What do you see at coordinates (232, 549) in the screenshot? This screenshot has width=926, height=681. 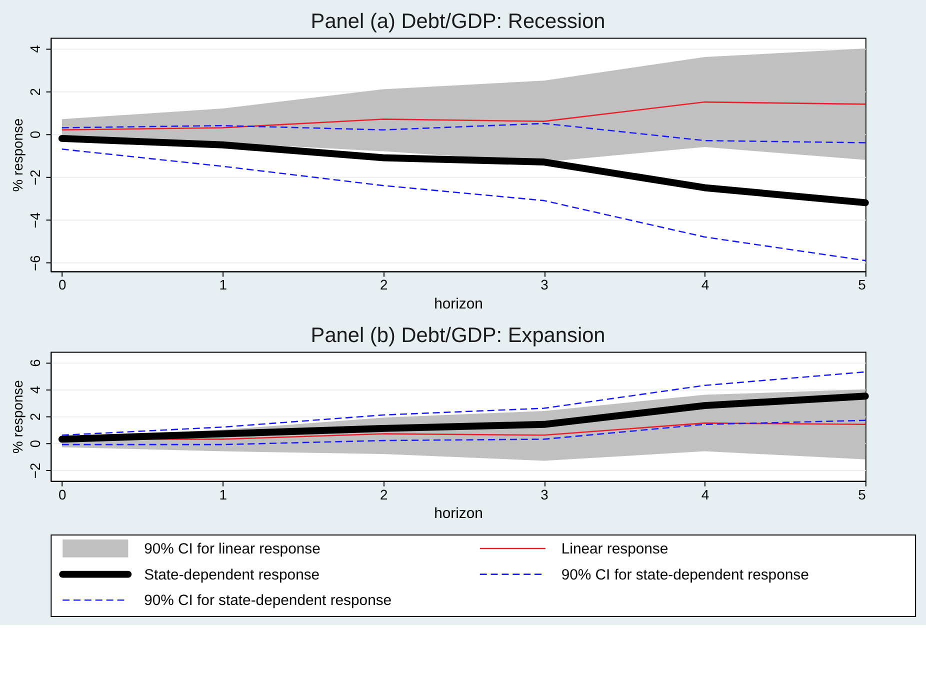 I see `text: 90% CI for linear response` at bounding box center [232, 549].